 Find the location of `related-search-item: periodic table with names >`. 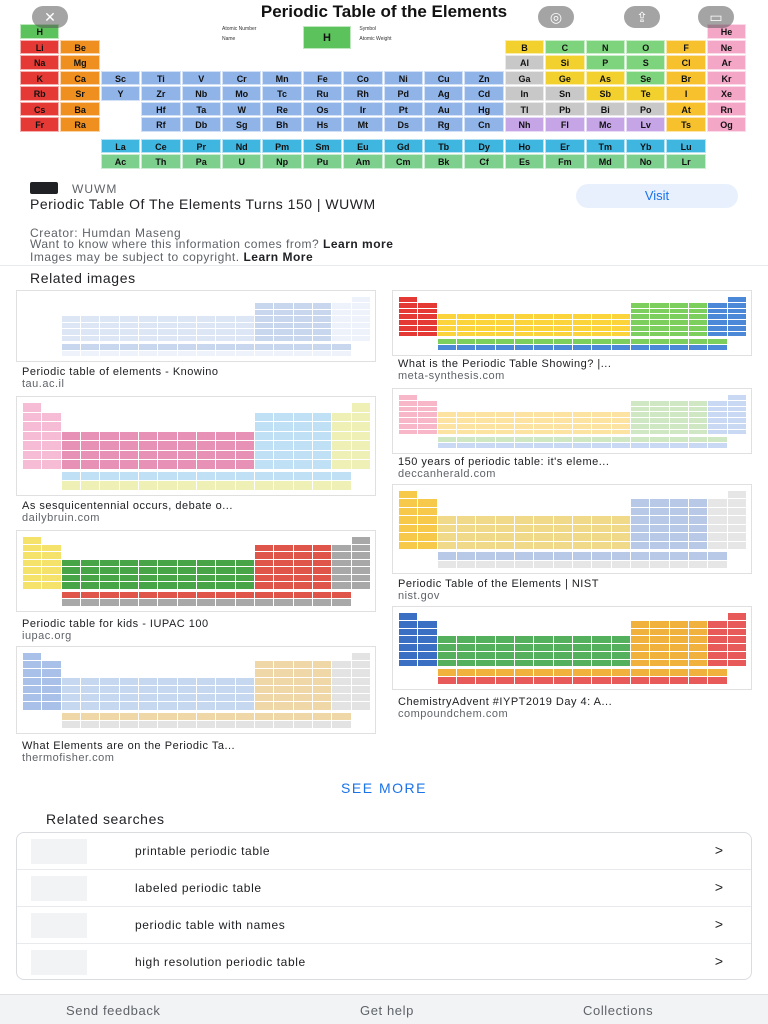

related-search-item: periodic table with names > is located at coordinates (384, 925).